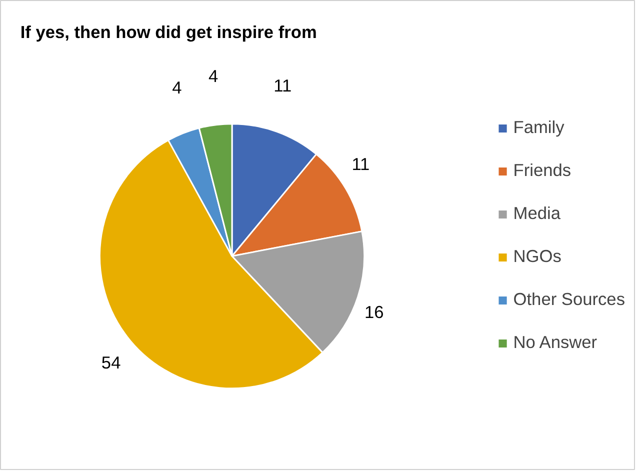  What do you see at coordinates (111, 362) in the screenshot?
I see `data-label: 54` at bounding box center [111, 362].